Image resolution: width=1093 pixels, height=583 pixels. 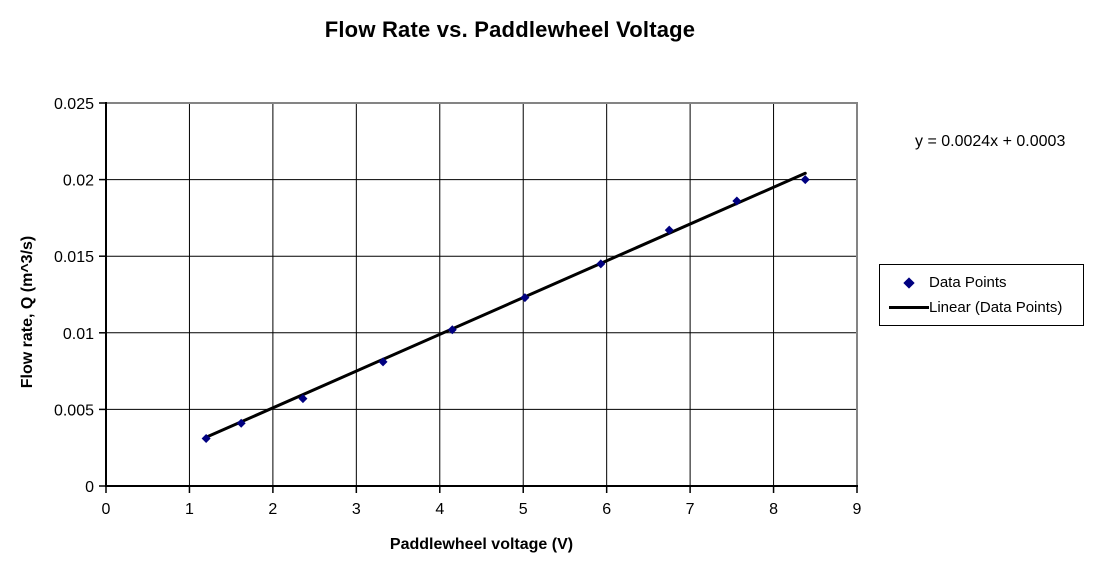 What do you see at coordinates (78, 334) in the screenshot?
I see `y-tick-label: 0.01` at bounding box center [78, 334].